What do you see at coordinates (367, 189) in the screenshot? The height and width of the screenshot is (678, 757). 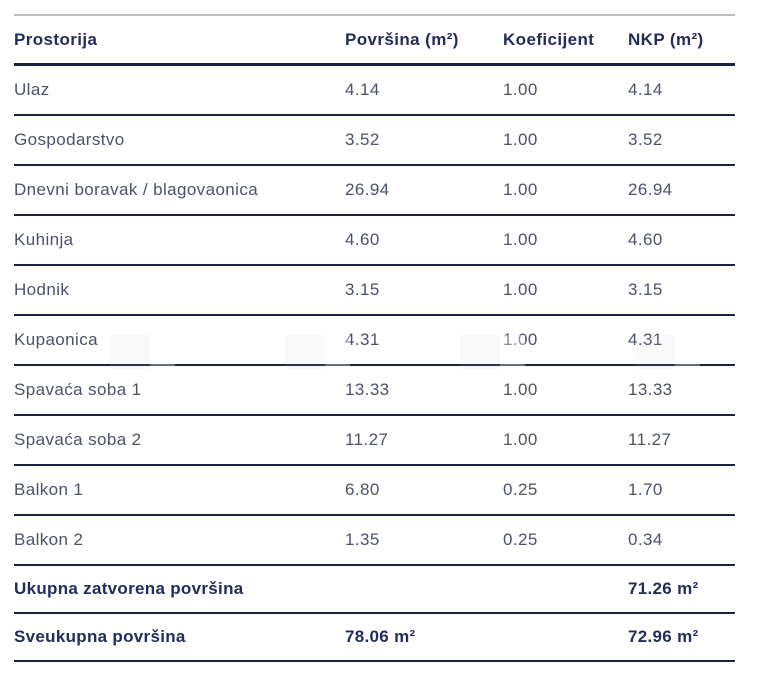 I see `povrsina-cell: 26.94` at bounding box center [367, 189].